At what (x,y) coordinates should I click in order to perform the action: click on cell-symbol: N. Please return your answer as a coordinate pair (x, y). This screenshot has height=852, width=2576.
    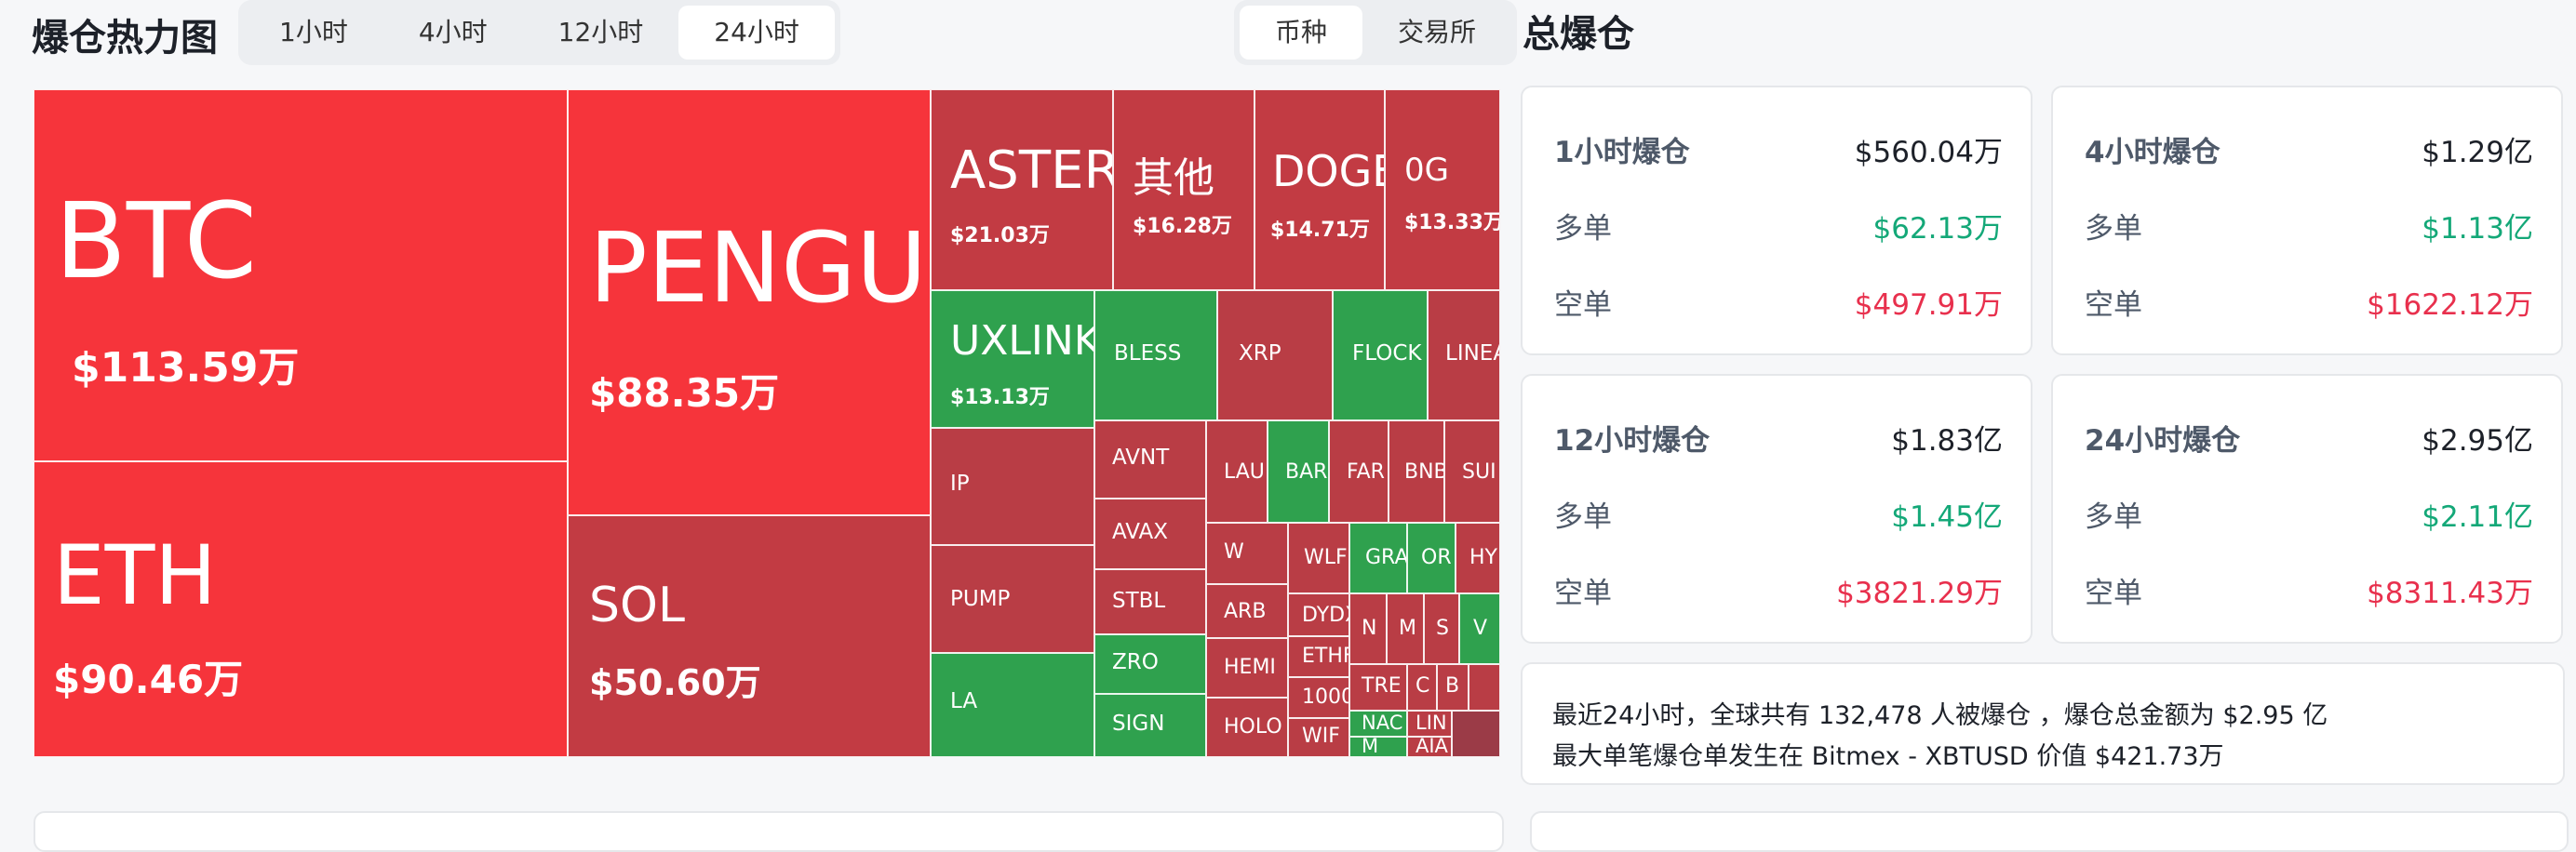
    Looking at the image, I should click on (1369, 628).